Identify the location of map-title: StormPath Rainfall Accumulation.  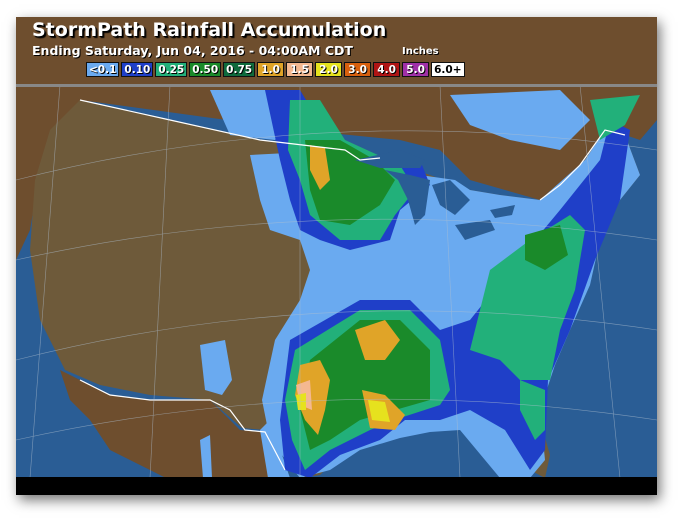
(209, 30).